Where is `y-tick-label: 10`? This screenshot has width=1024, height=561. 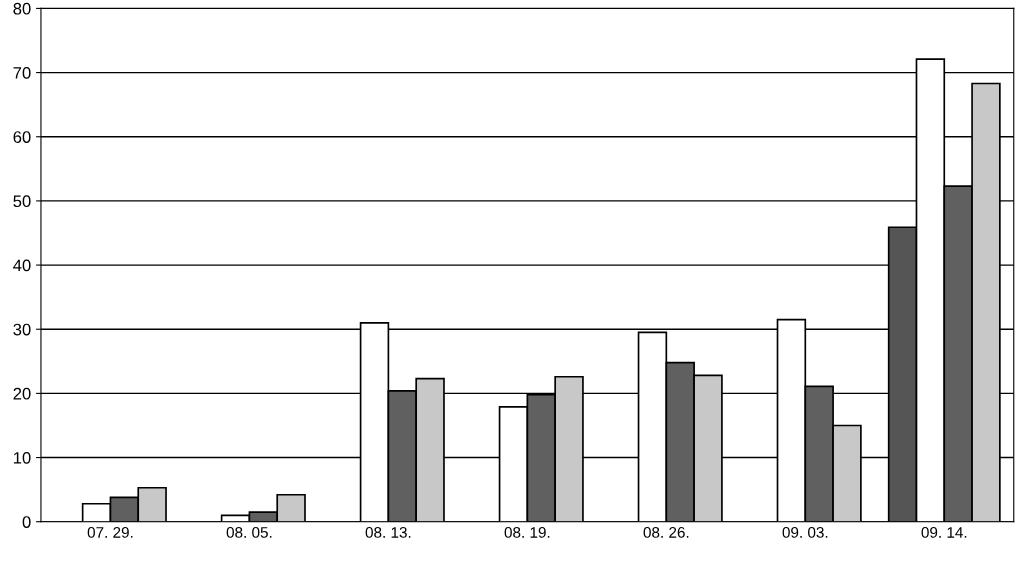
y-tick-label: 10 is located at coordinates (22, 457).